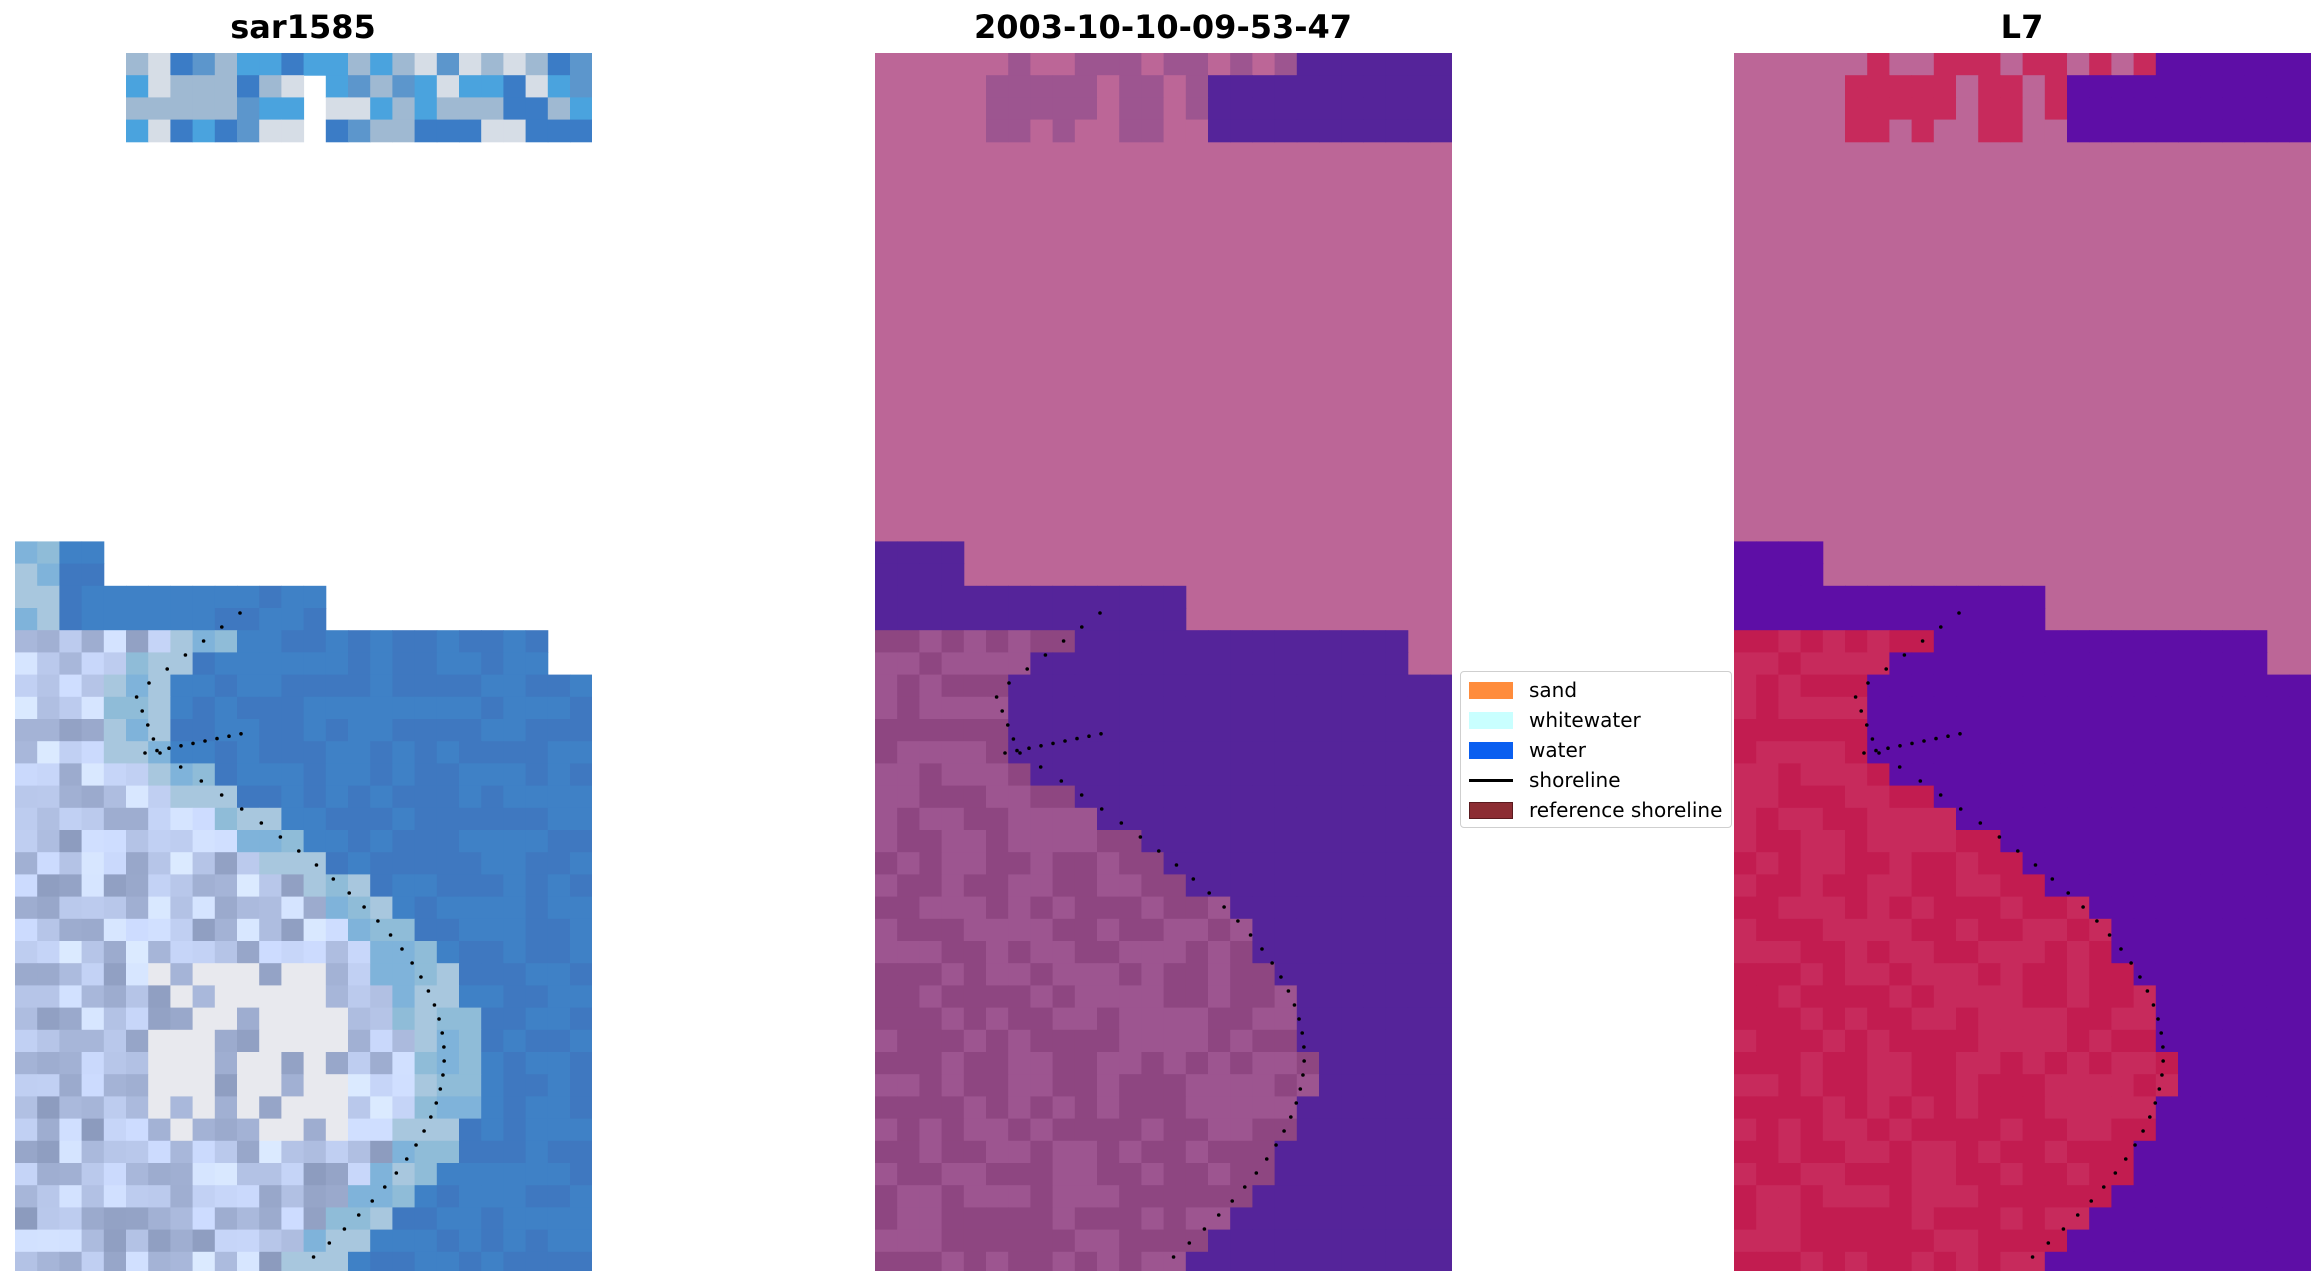 The image size is (2319, 1283). Describe the element at coordinates (1553, 690) in the screenshot. I see `legend-label-sand: sand` at that location.